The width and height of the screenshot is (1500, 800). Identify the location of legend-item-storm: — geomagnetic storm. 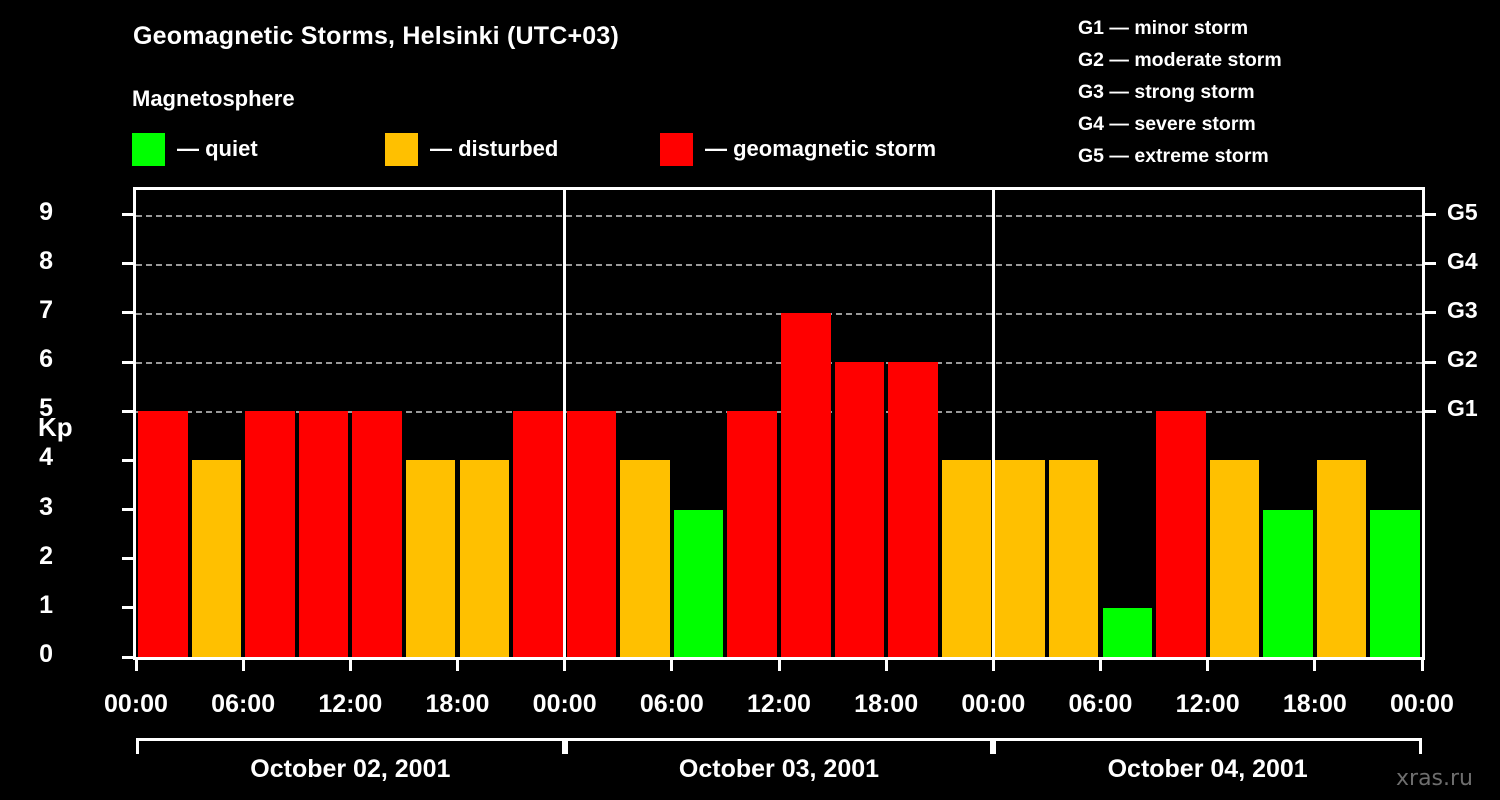
(798, 149).